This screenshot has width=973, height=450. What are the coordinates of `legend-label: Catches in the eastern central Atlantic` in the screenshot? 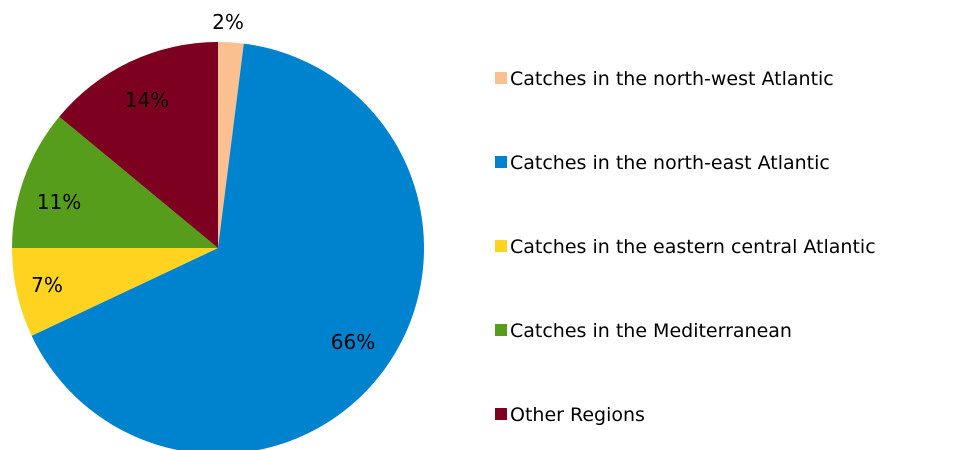 It's located at (693, 247).